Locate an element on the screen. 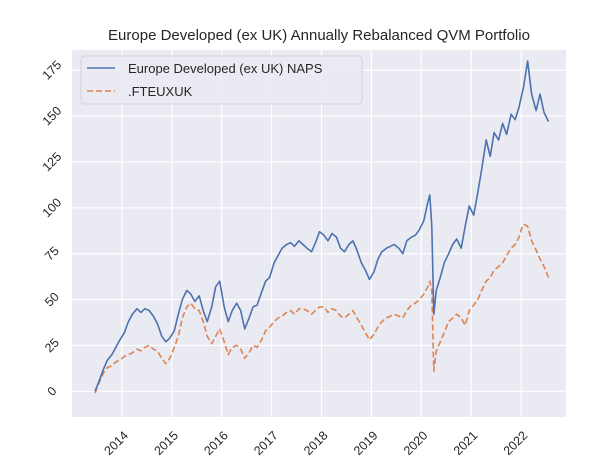  y-tick-label: 75 is located at coordinates (52, 254).